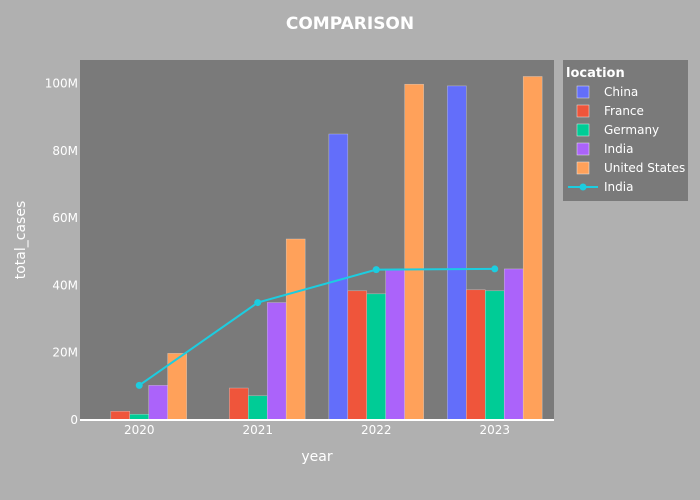  What do you see at coordinates (61, 84) in the screenshot?
I see `y-tick-label: 100M` at bounding box center [61, 84].